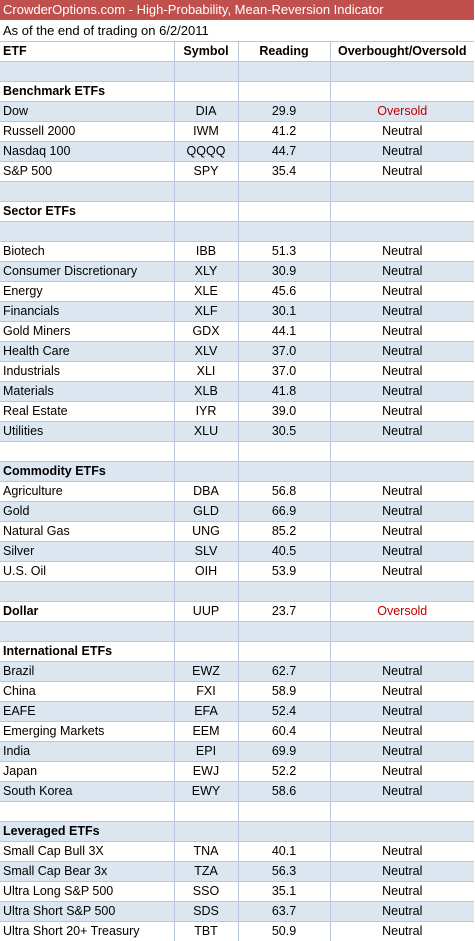  What do you see at coordinates (87, 431) in the screenshot?
I see `etf-name-cell: Utilities` at bounding box center [87, 431].